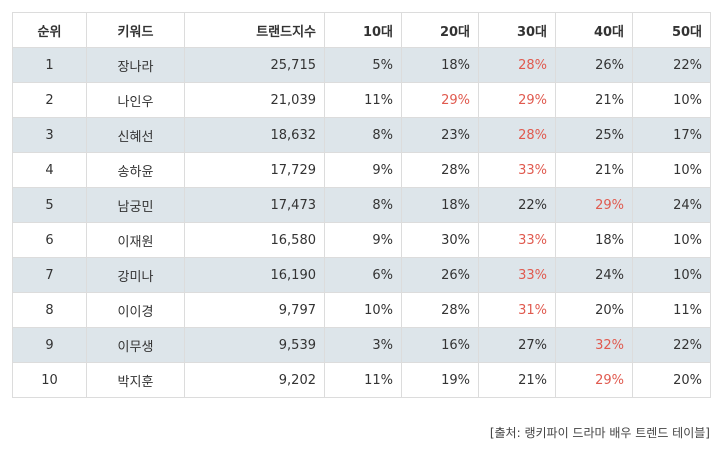  Describe the element at coordinates (594, 30) in the screenshot. I see `header-age-40s: 40대` at that location.